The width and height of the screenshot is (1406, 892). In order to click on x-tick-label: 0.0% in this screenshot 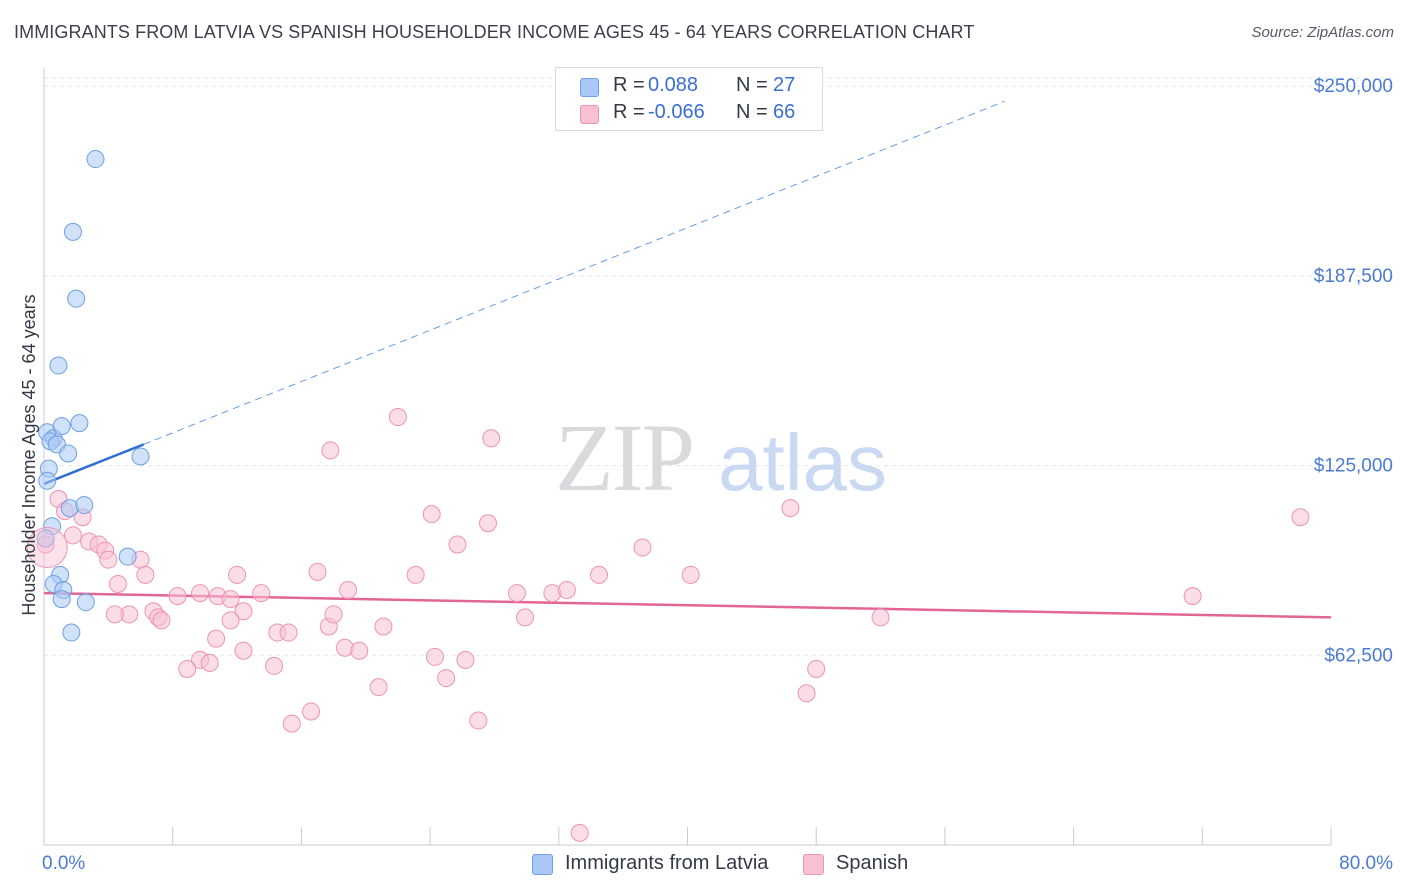, I will do `click(63, 863)`.